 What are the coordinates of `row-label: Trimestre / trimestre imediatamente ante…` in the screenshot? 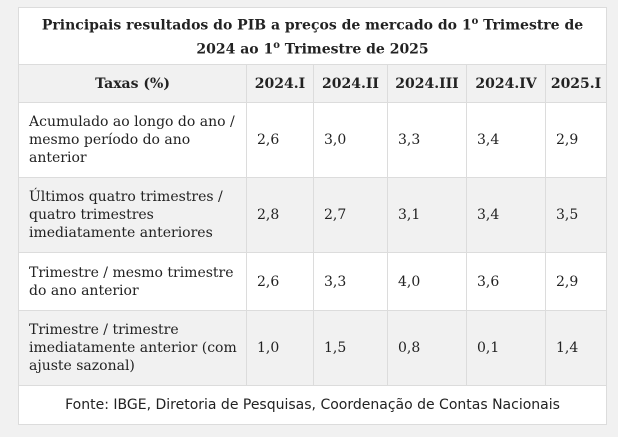 It's located at (132, 348).